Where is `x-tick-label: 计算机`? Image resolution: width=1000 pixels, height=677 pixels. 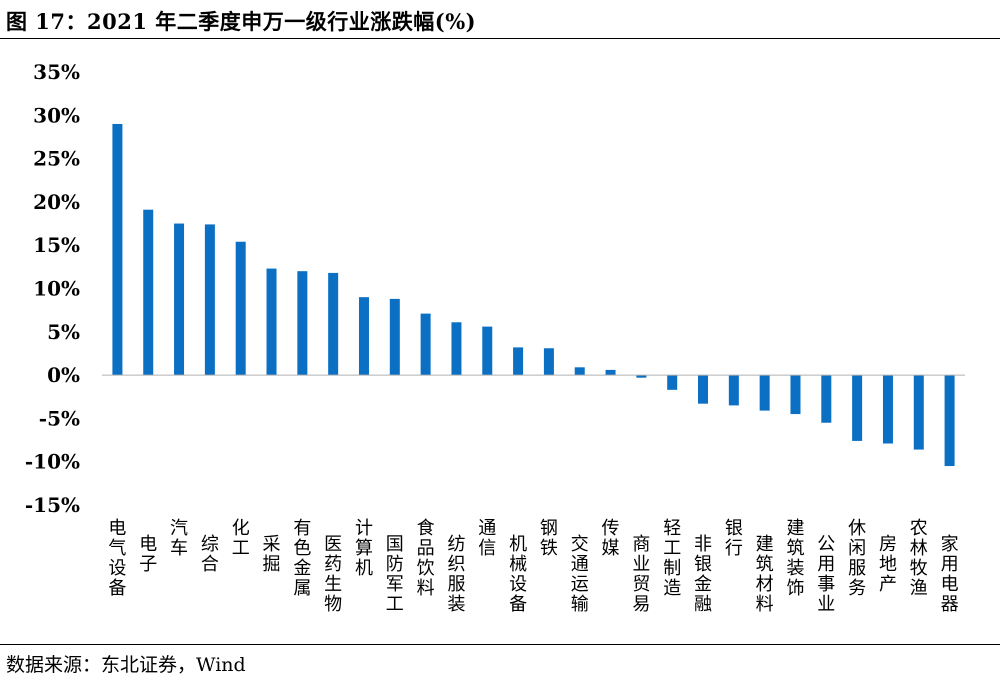 x-tick-label: 计算机 is located at coordinates (364, 548).